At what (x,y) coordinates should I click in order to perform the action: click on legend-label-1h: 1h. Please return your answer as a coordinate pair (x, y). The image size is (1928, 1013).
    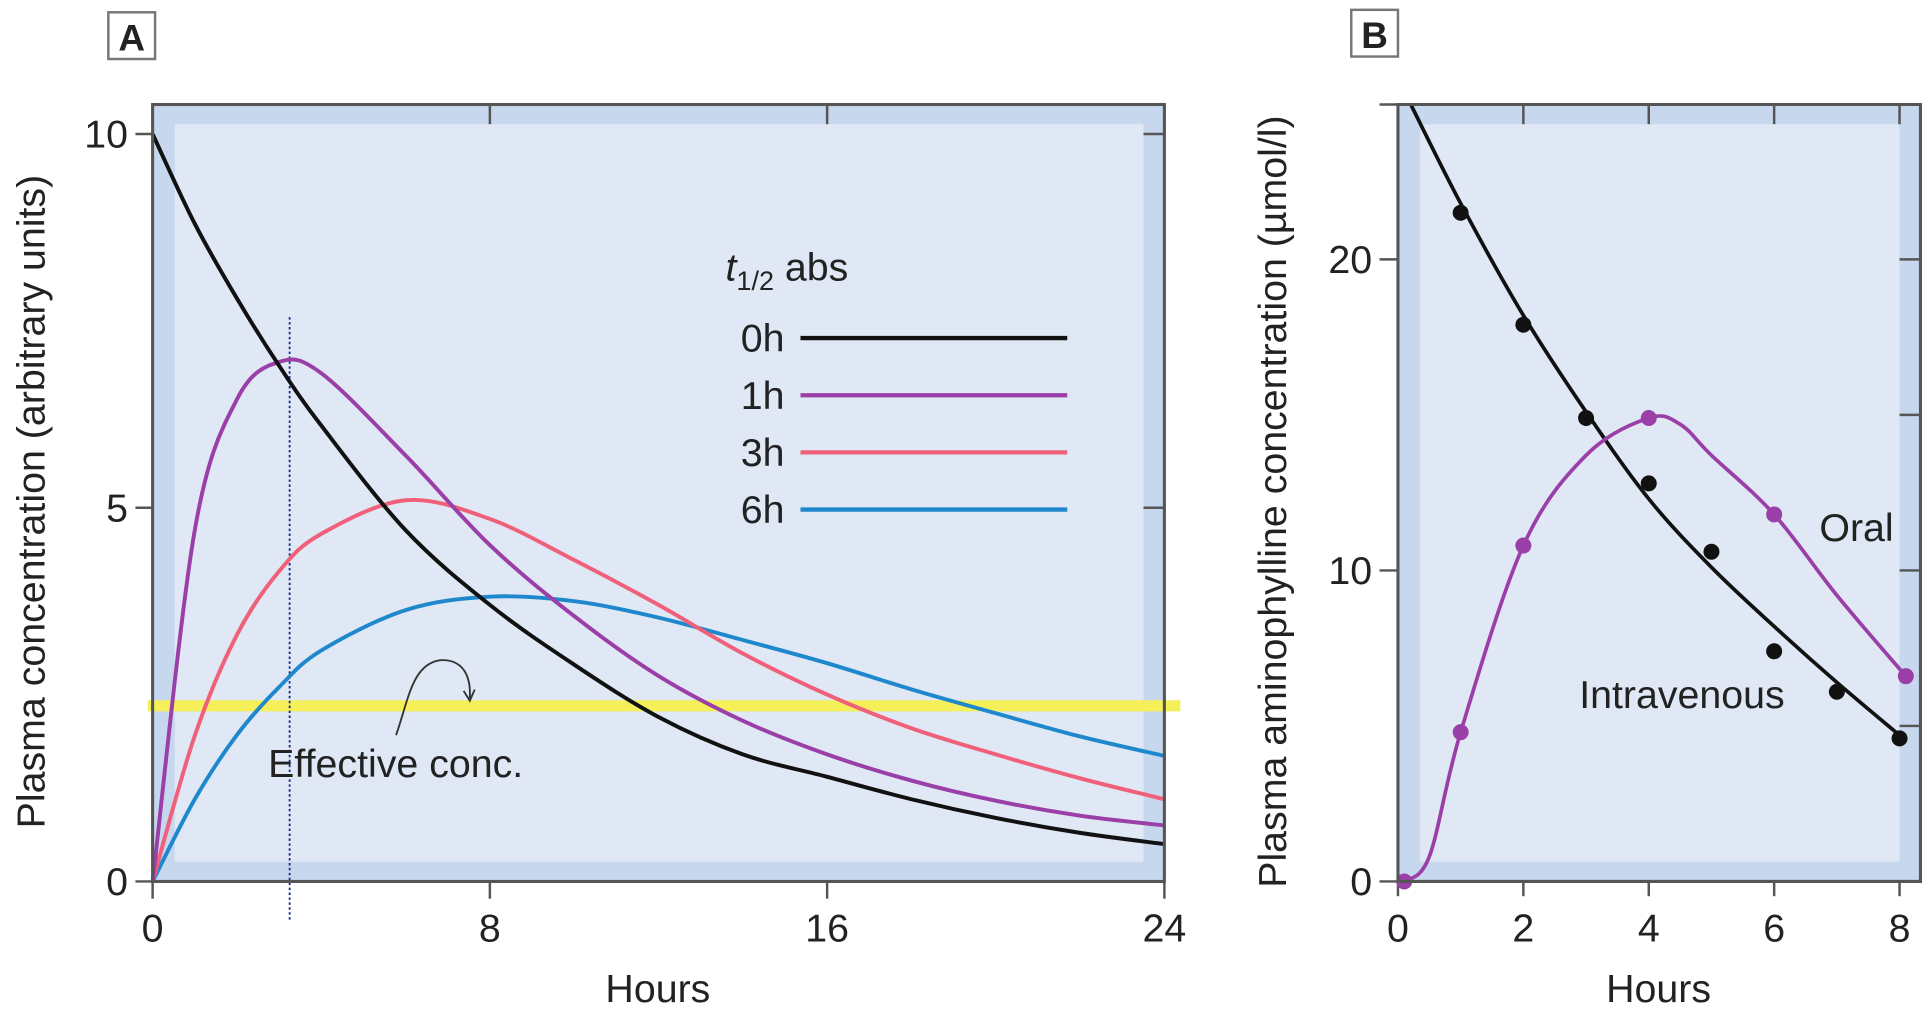
    Looking at the image, I should click on (763, 396).